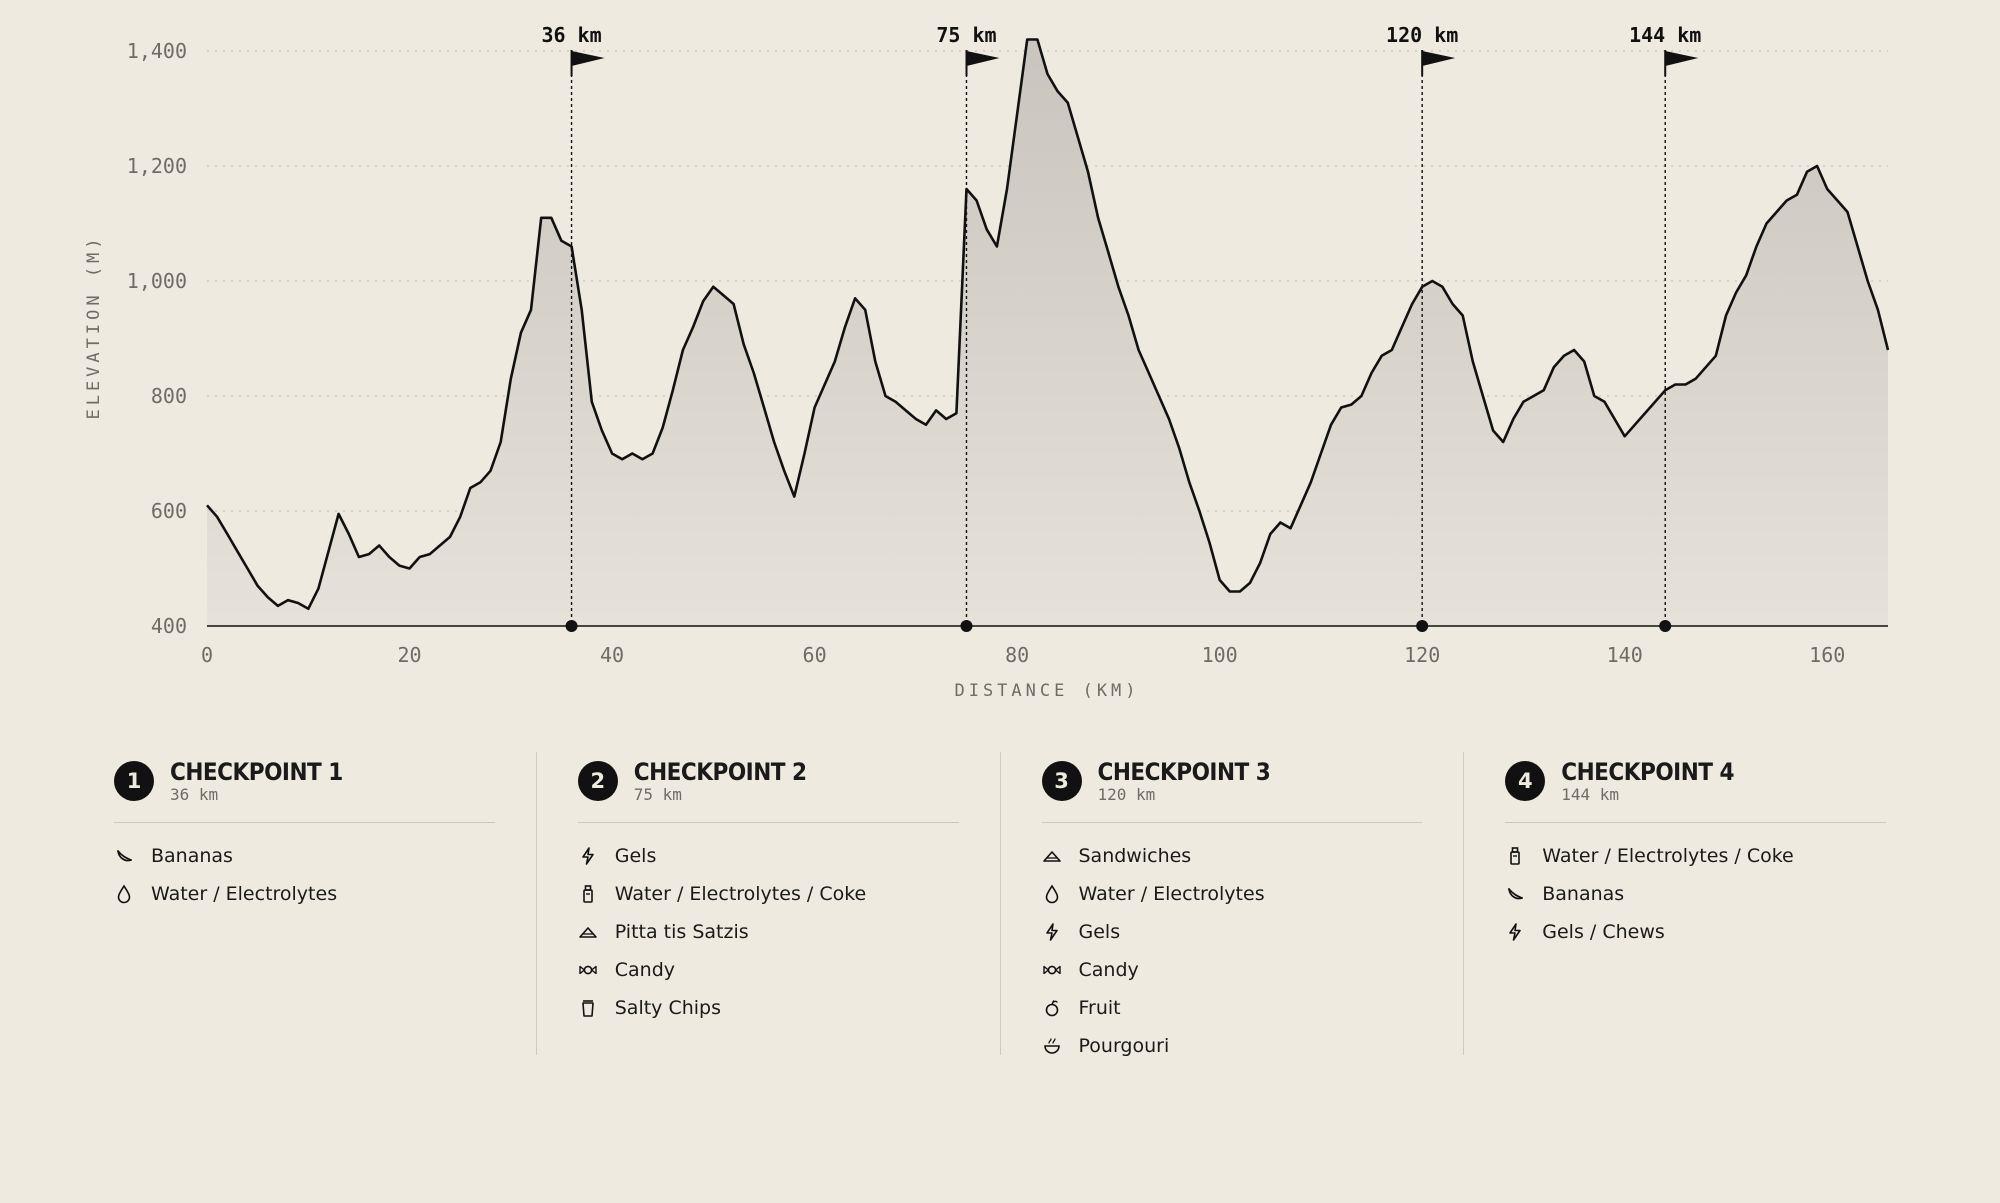  Describe the element at coordinates (1695, 787) in the screenshot. I see `checkpoint-header: 4 CHECKPOINT 4 144 km` at that location.